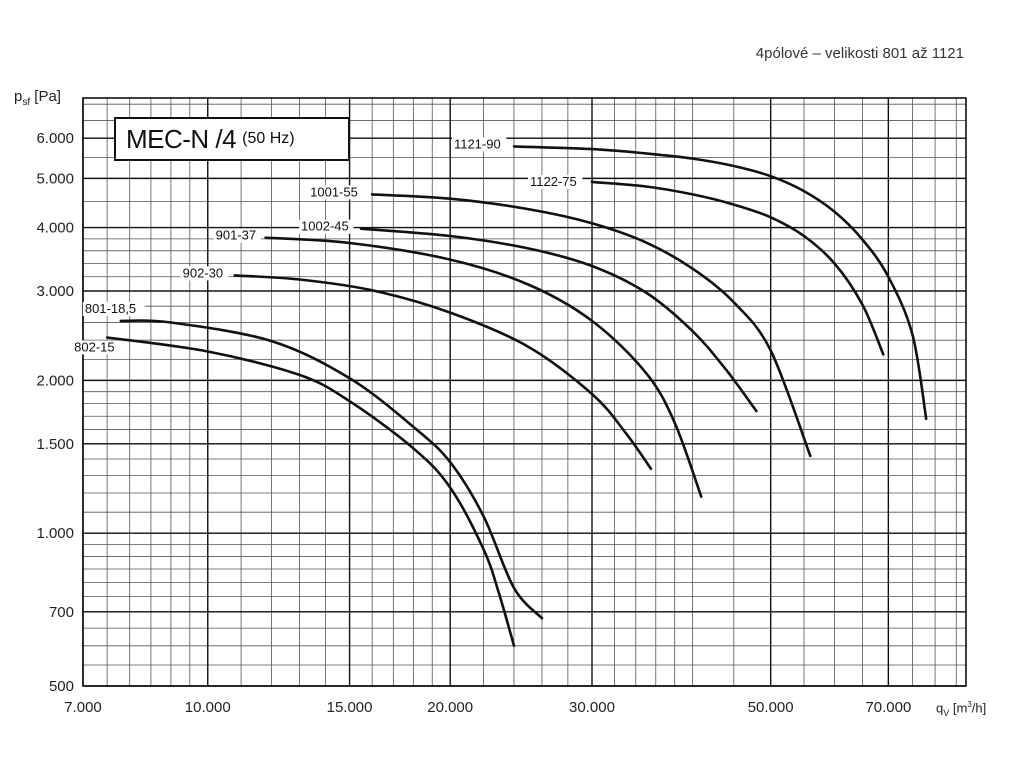 Image resolution: width=1024 pixels, height=768 pixels. What do you see at coordinates (181, 138) in the screenshot?
I see `chart-title: MEC-N /4` at bounding box center [181, 138].